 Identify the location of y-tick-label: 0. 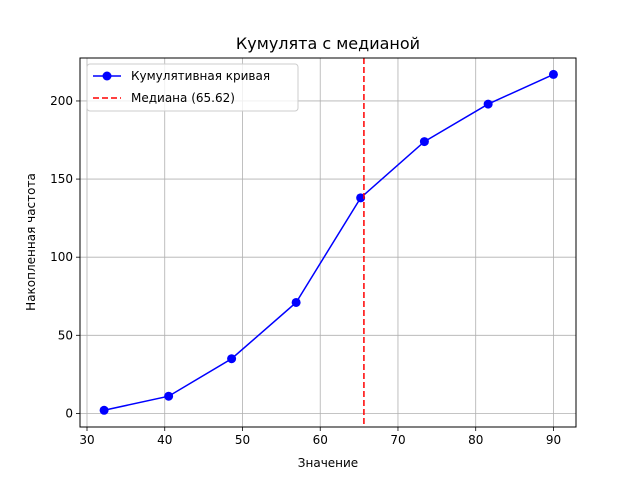
(69, 413).